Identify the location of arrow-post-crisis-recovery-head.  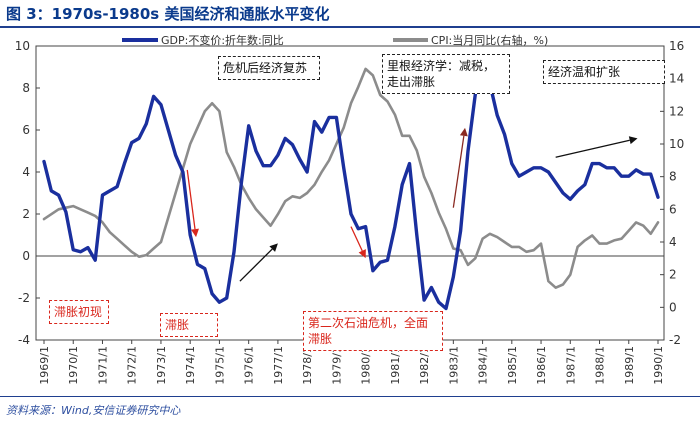
(273, 247).